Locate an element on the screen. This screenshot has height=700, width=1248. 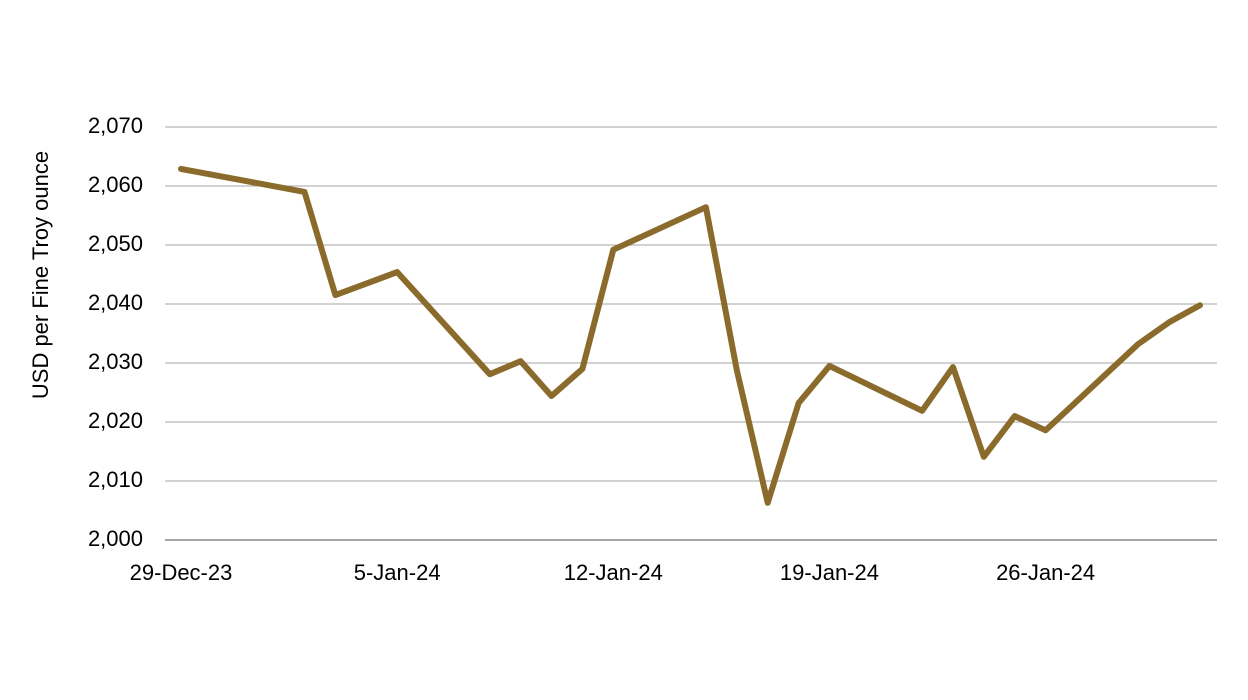
x-tick-label: 26-Jan-24 is located at coordinates (1045, 572).